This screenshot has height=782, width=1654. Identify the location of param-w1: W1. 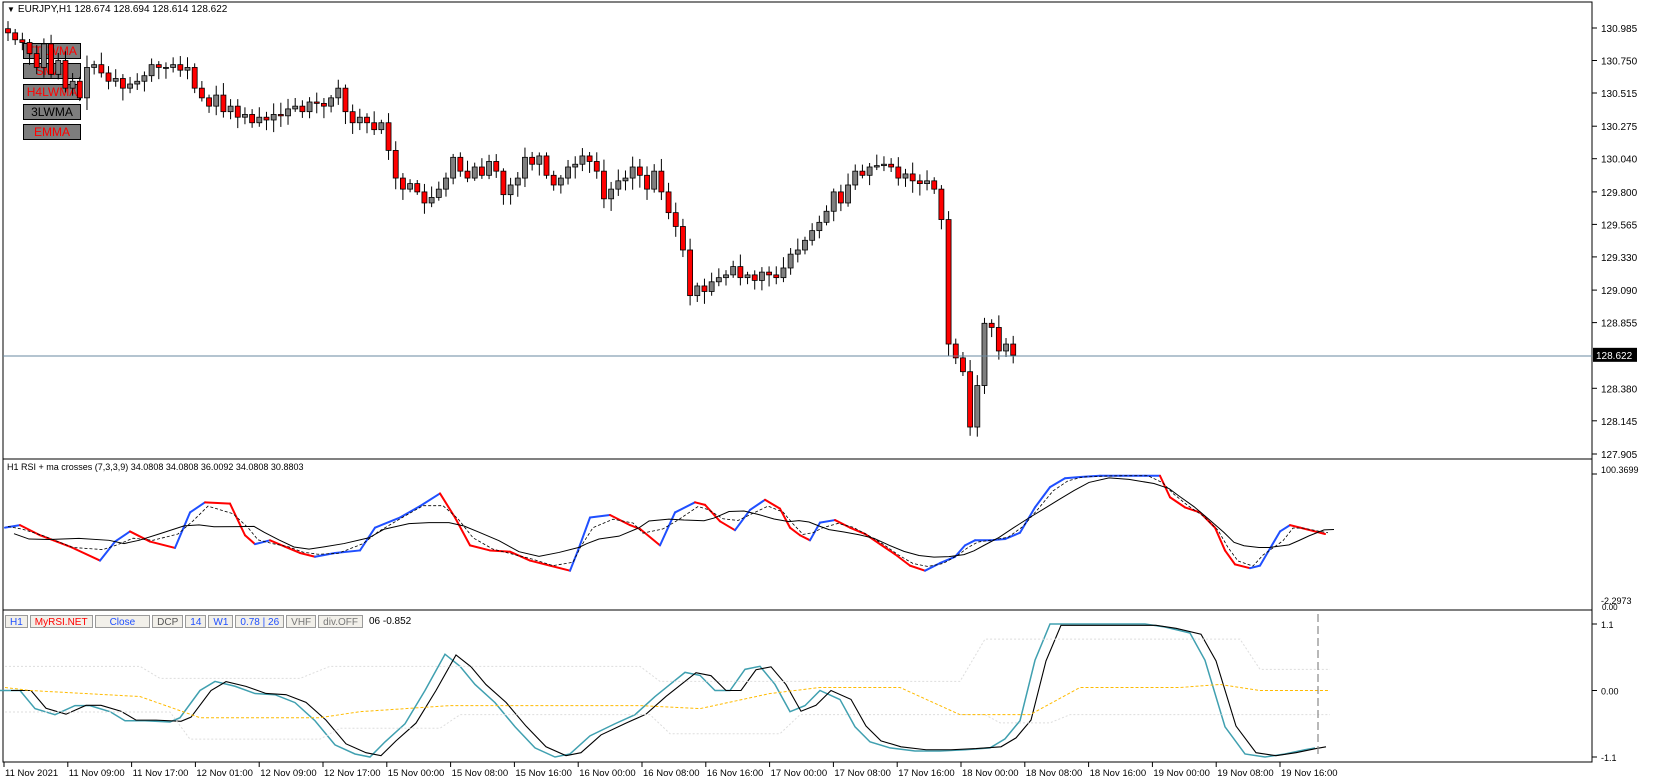
(221, 621).